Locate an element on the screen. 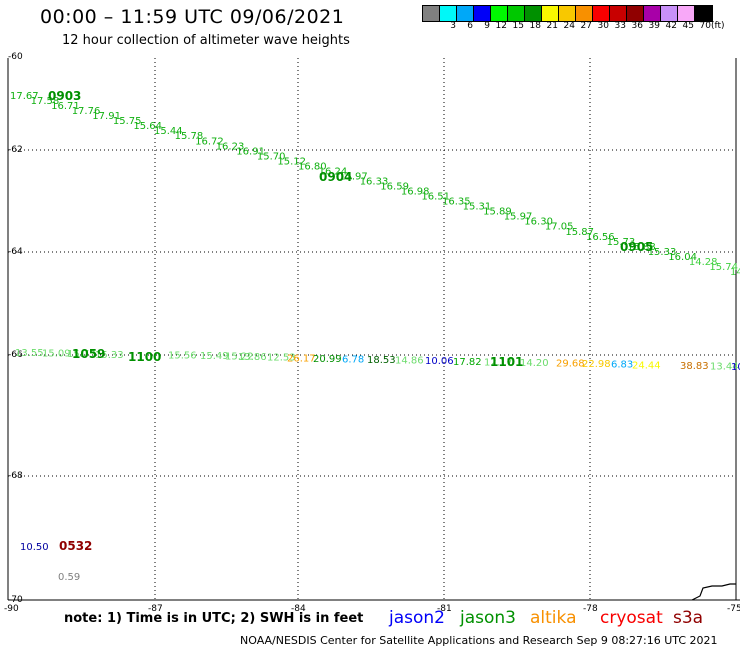 Image resolution: width=740 pixels, height=650 pixels. wave-height-value: 17.05 is located at coordinates (559, 227).